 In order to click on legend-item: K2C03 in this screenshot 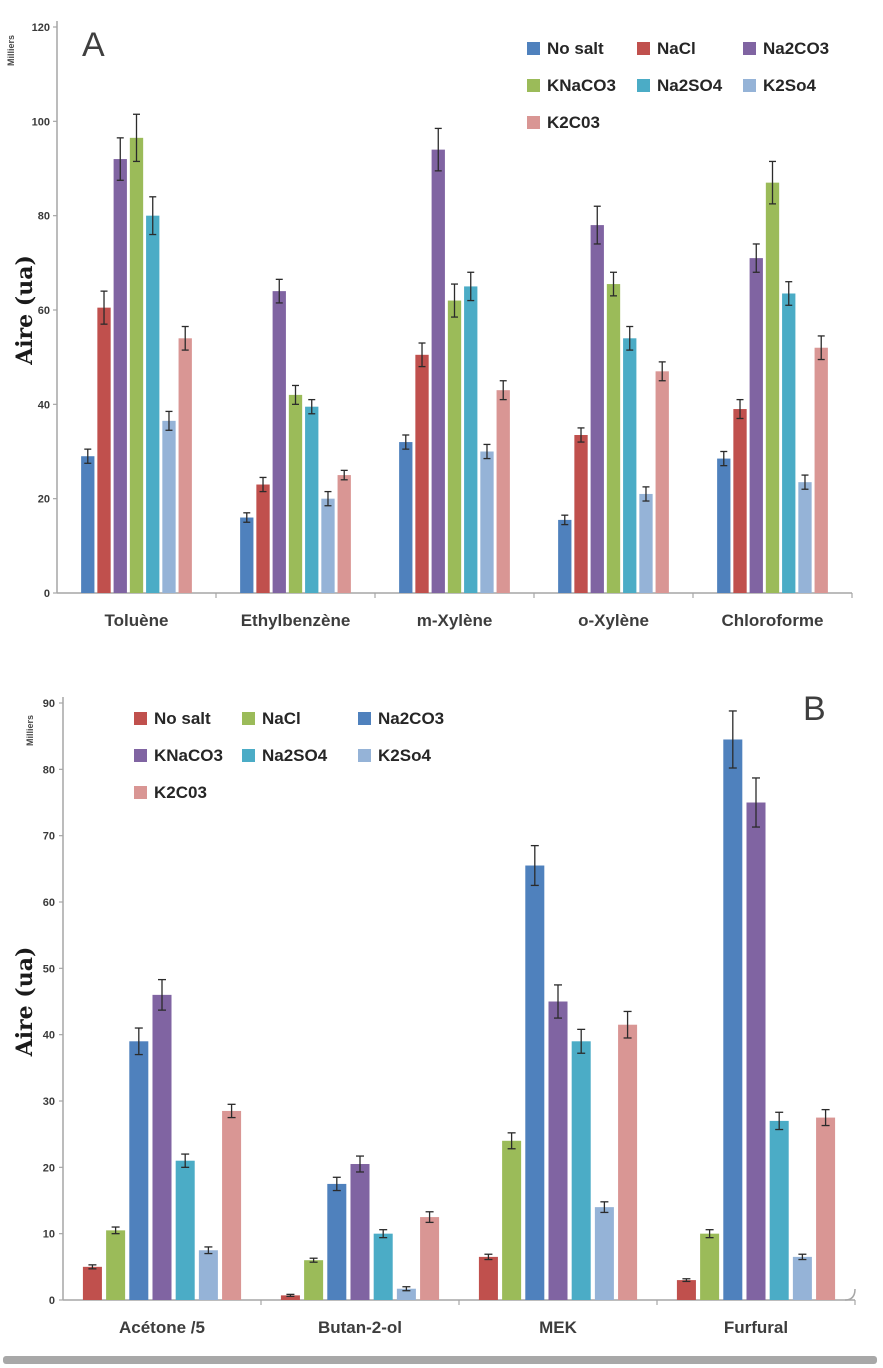, I will do `click(188, 793)`.